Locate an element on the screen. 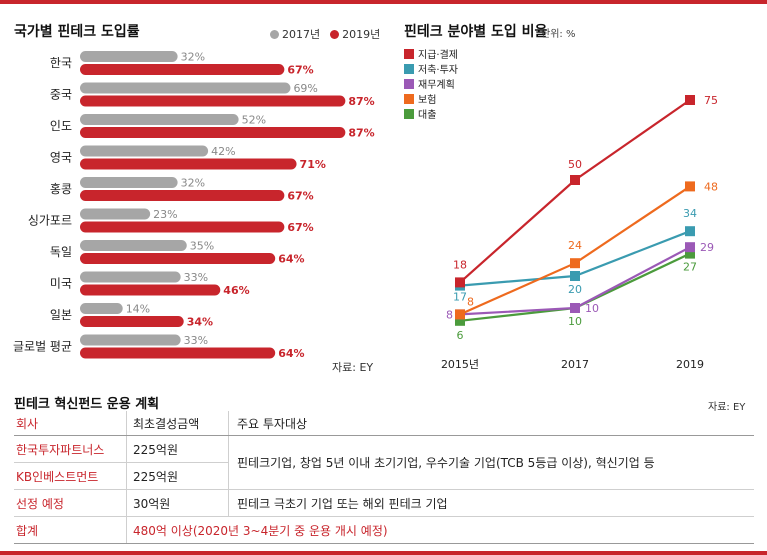 The height and width of the screenshot is (555, 767). legend-2019: 2019년 is located at coordinates (355, 34).